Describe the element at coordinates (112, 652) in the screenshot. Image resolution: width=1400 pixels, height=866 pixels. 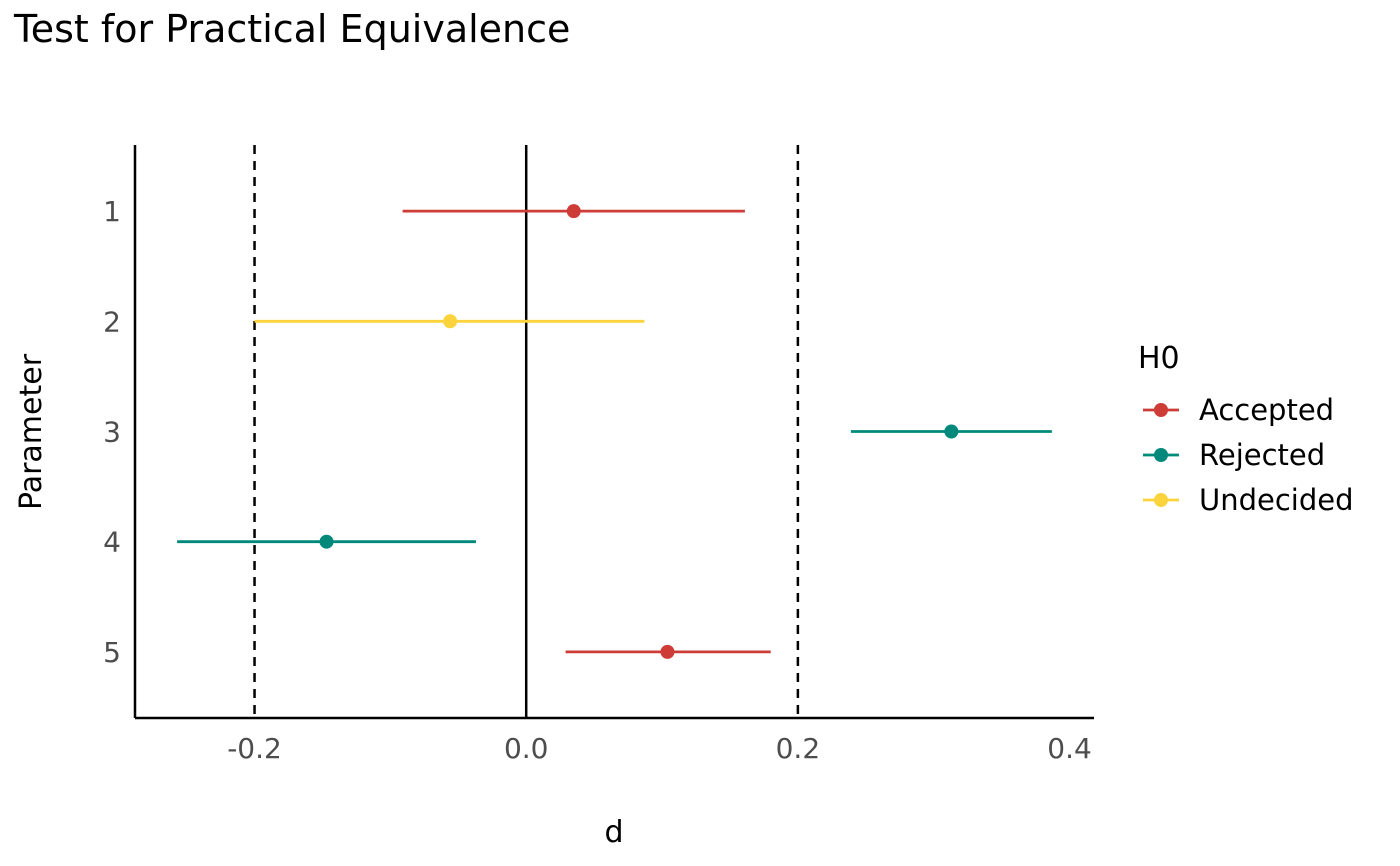
I see `y-tick-label: 5` at that location.